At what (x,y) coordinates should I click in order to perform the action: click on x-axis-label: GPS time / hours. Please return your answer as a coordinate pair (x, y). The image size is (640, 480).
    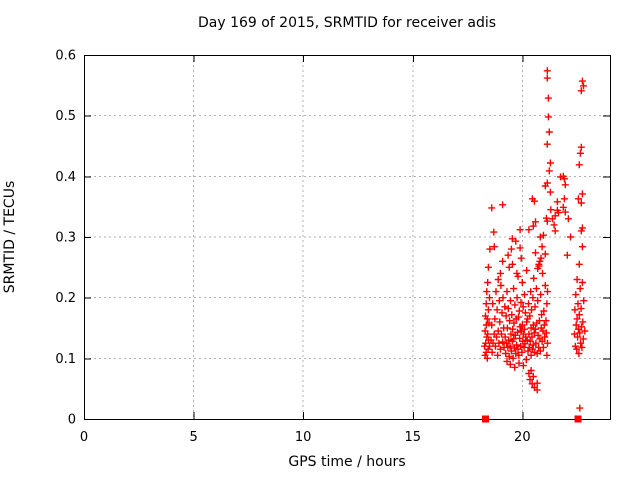
    Looking at the image, I should click on (346, 462).